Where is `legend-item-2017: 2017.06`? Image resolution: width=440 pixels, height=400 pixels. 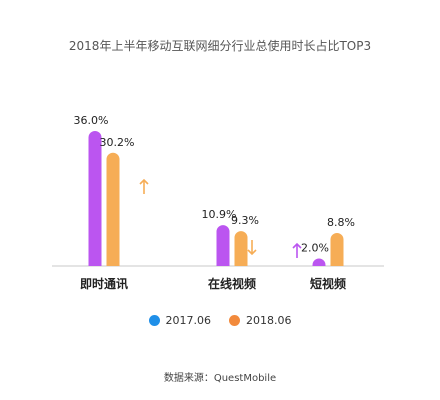
legend-item-2017: 2017.06 is located at coordinates (180, 320).